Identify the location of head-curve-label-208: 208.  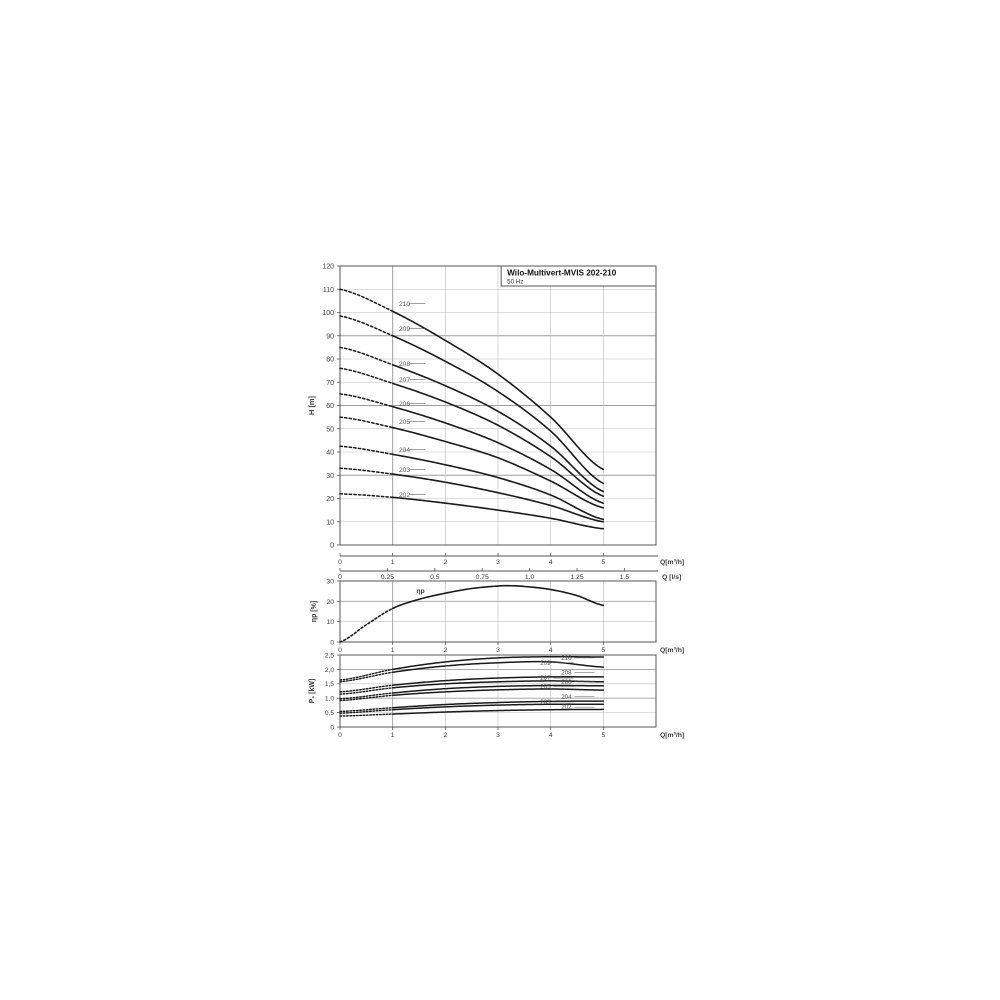
(404, 364).